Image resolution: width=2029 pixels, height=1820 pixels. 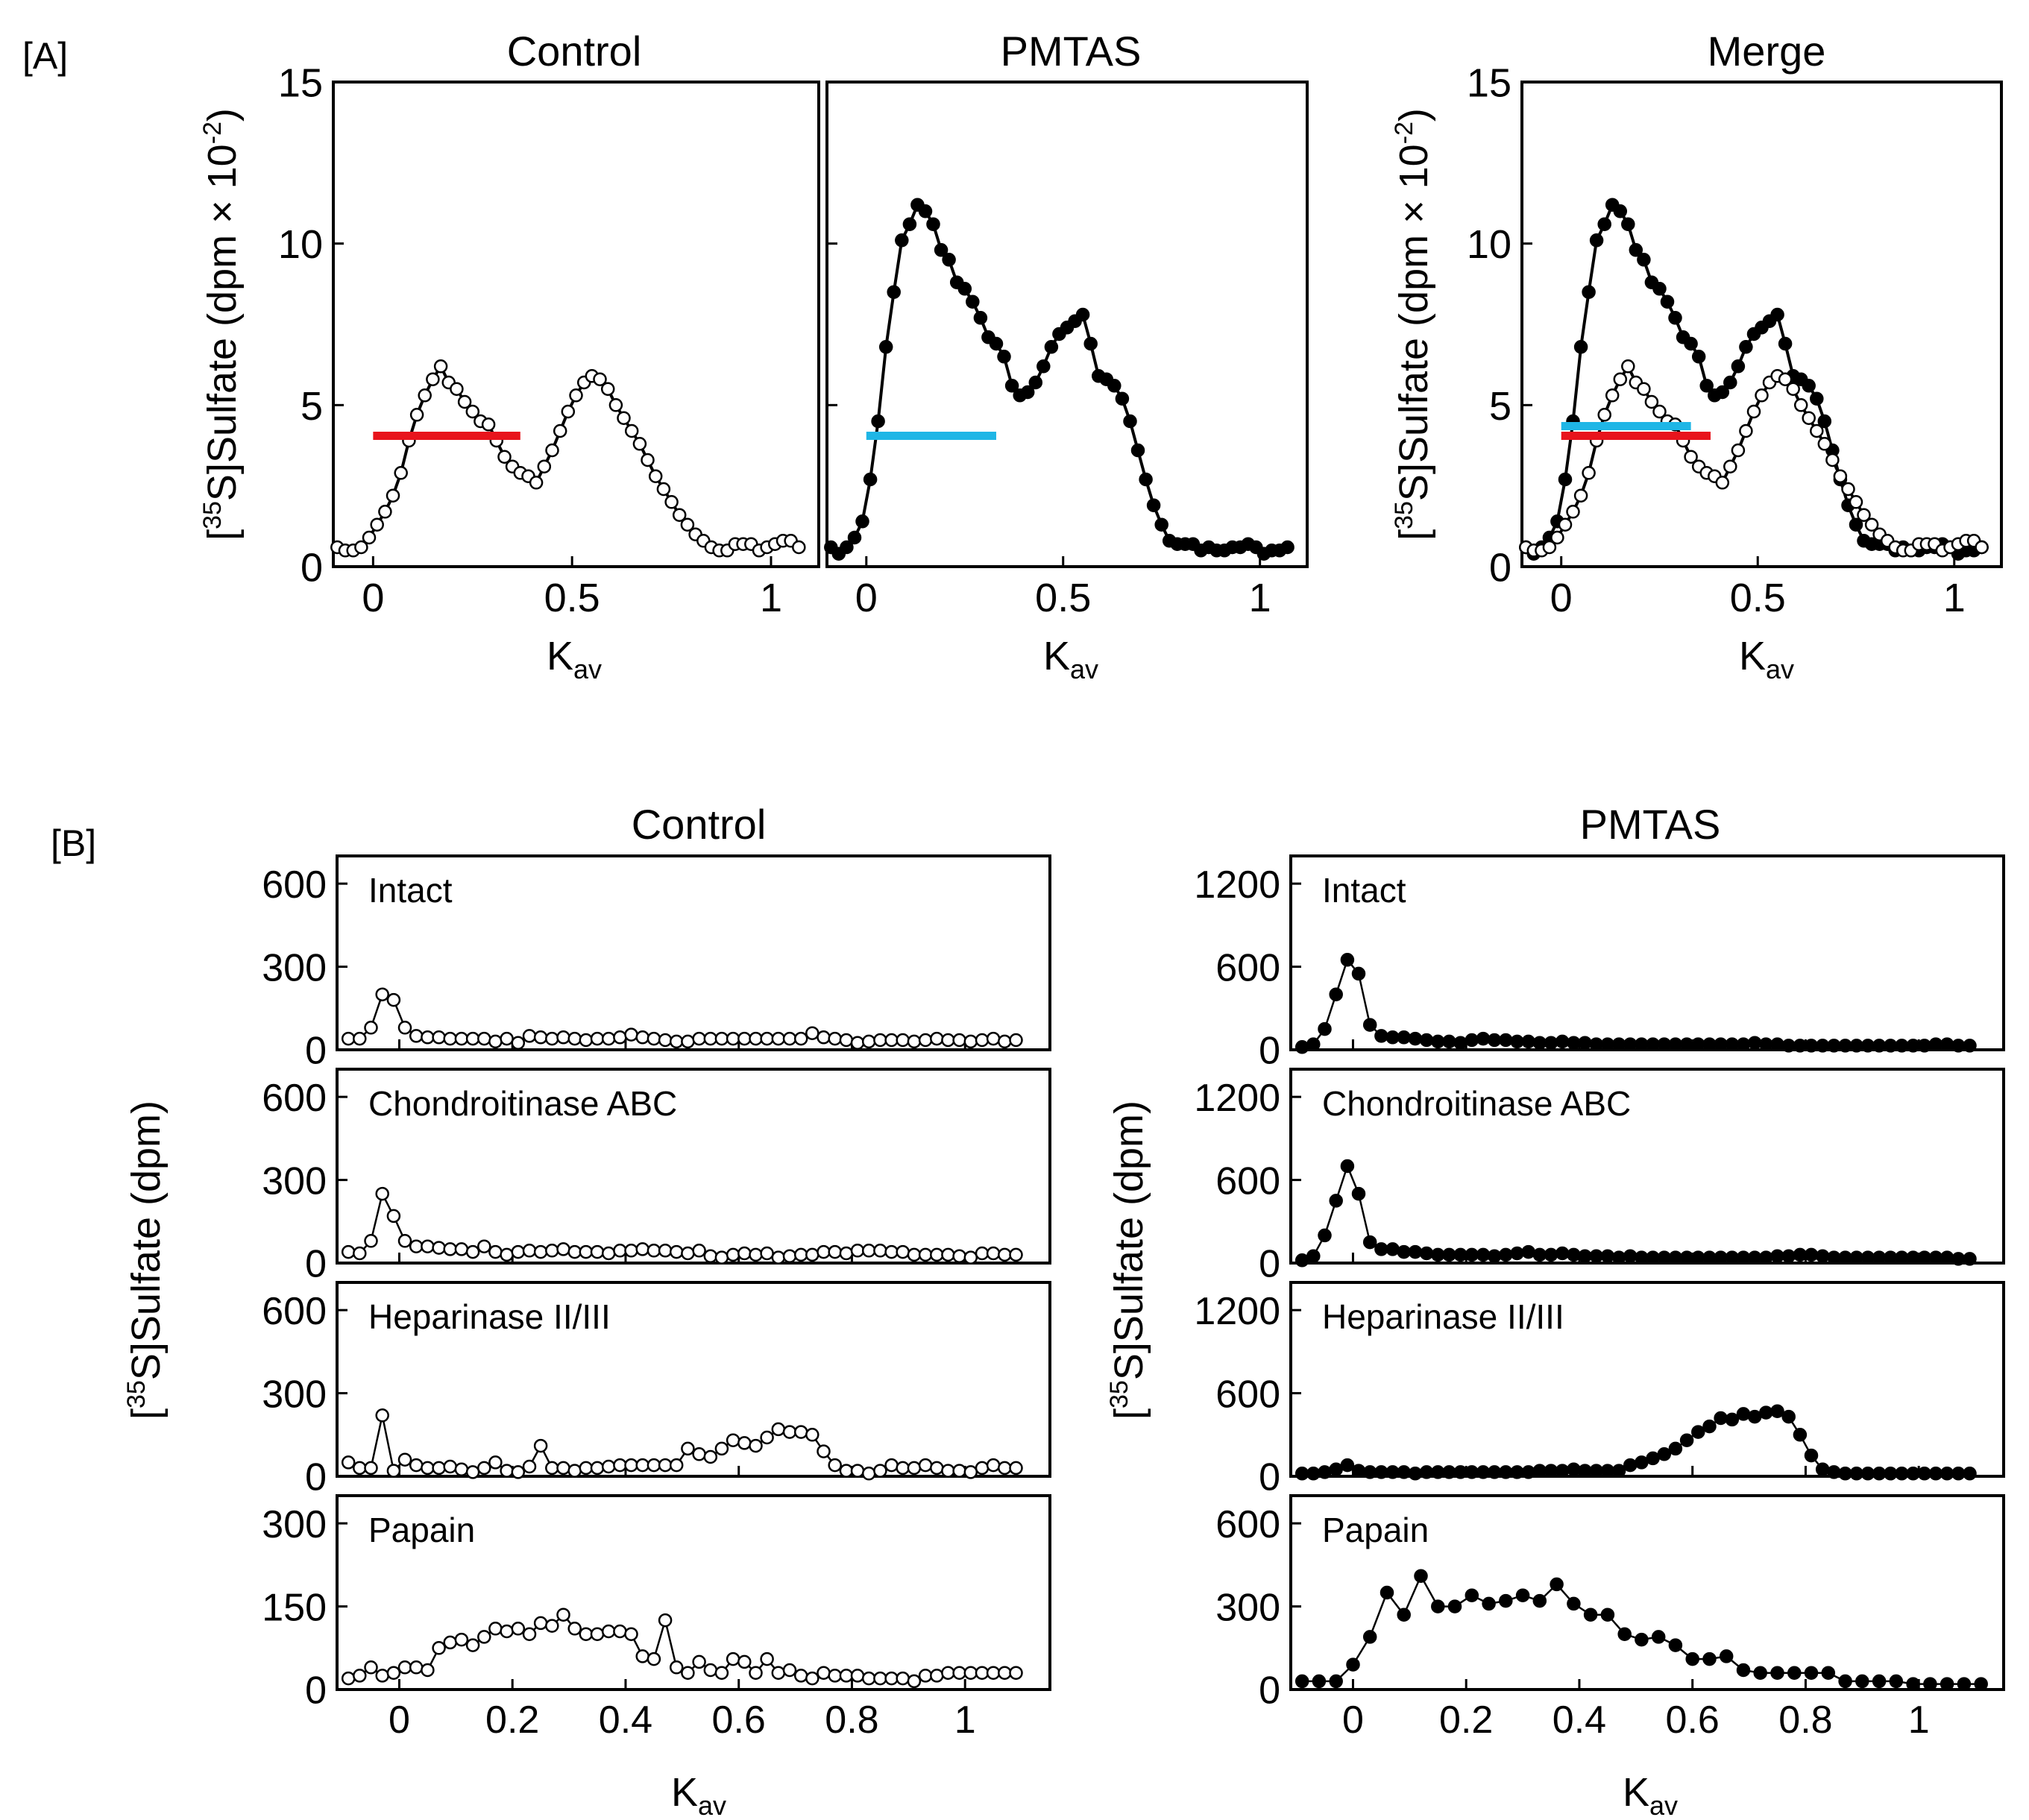 What do you see at coordinates (1780, 669) in the screenshot?
I see `xlabel-a-merge-sub: av` at bounding box center [1780, 669].